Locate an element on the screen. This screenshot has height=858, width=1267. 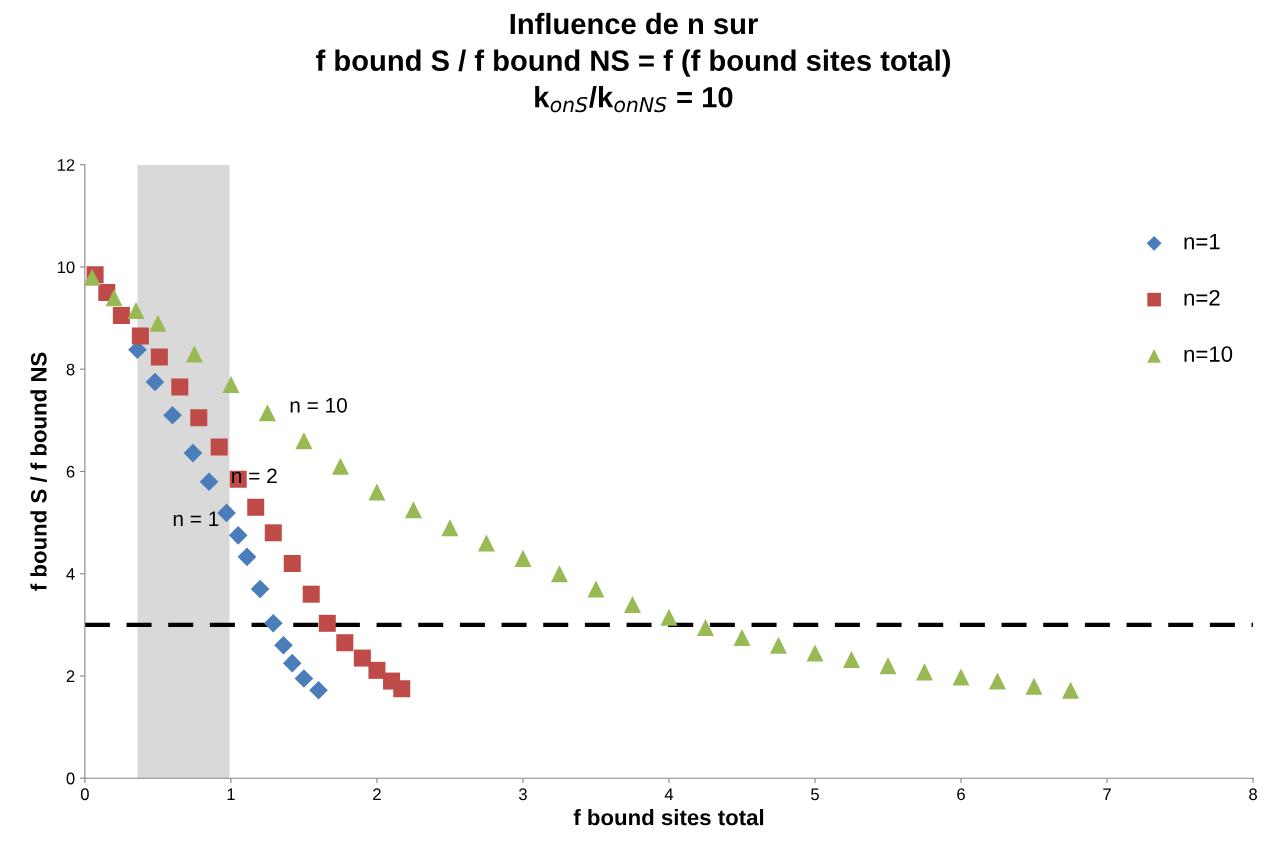
y-tick-label: 4 is located at coordinates (70, 574).